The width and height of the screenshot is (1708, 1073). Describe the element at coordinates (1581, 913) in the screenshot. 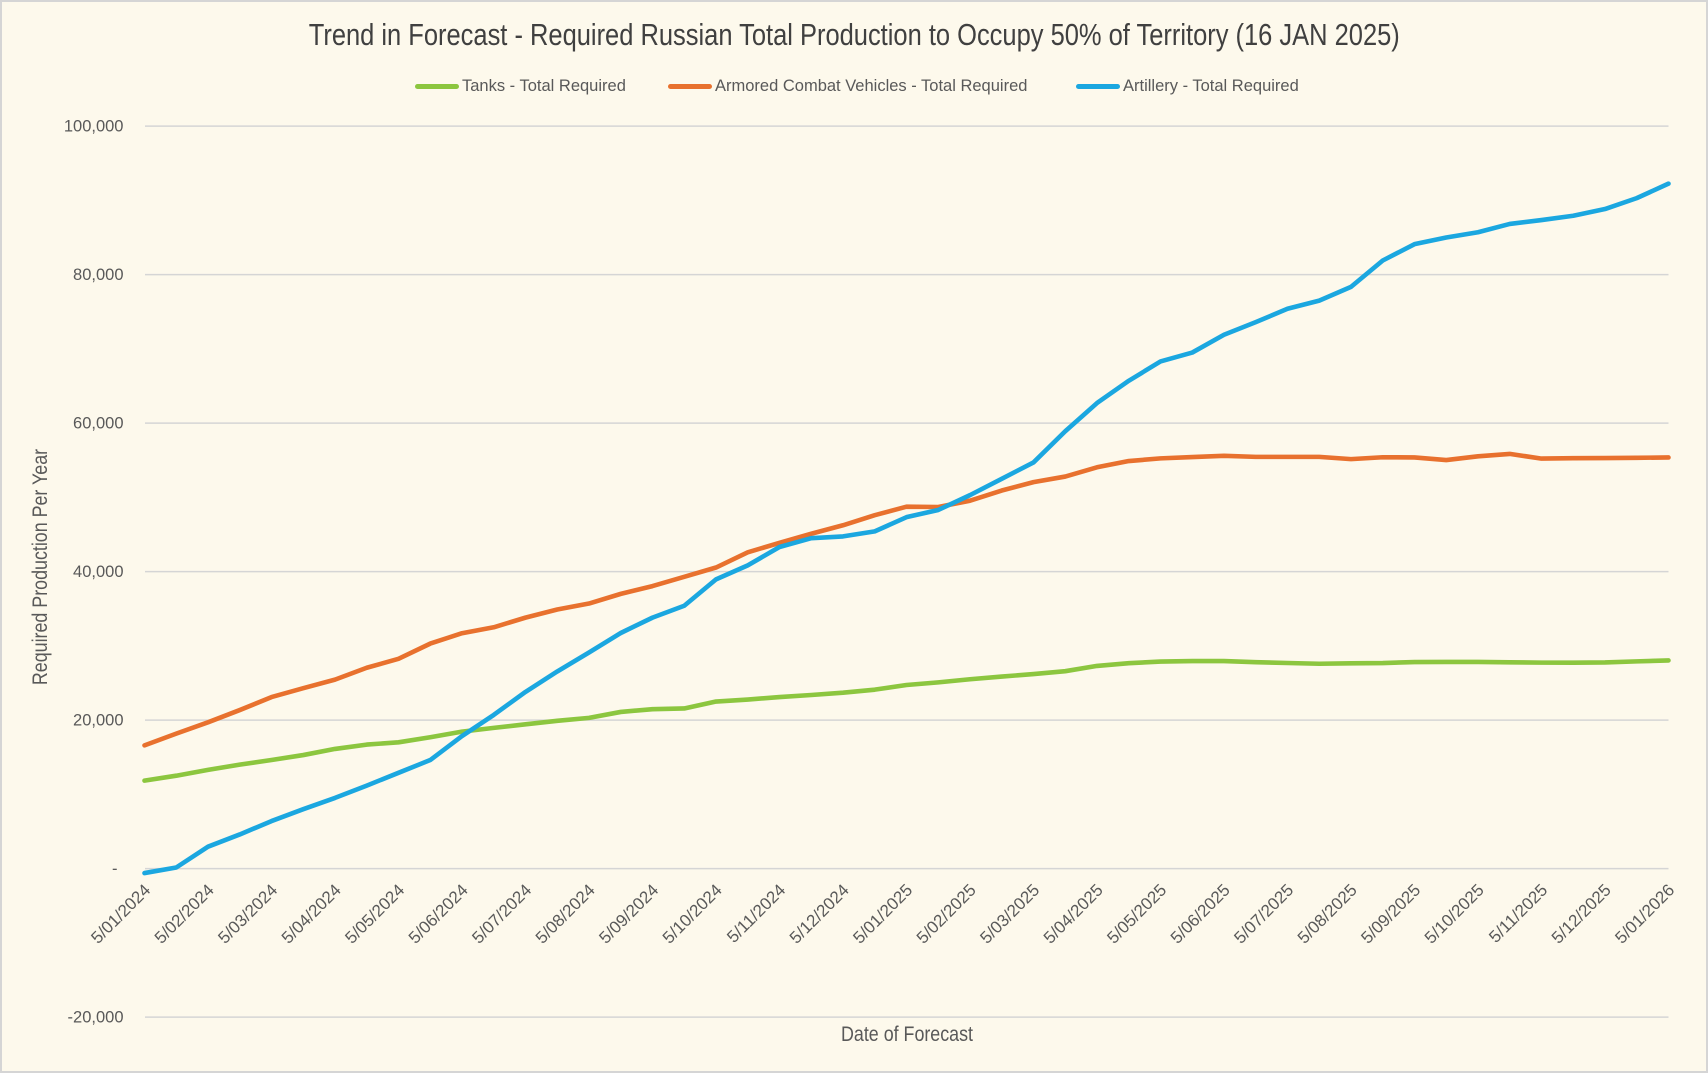

I see `x-tick-label: 5/12/2025` at that location.